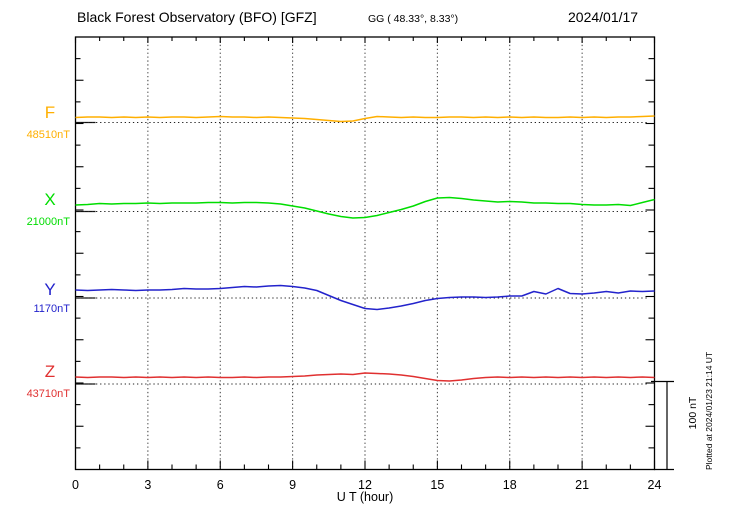  I want to click on plot-coordinates: GG ( 48.33°, 8.33°), so click(413, 19).